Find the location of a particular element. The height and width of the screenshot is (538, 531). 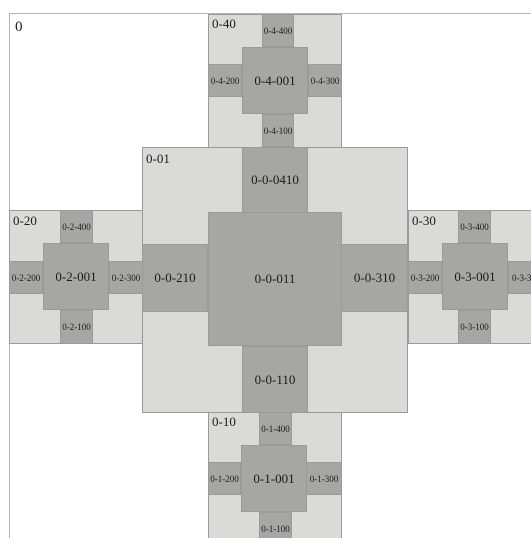

east-core: 0-3-001 is located at coordinates (475, 276).